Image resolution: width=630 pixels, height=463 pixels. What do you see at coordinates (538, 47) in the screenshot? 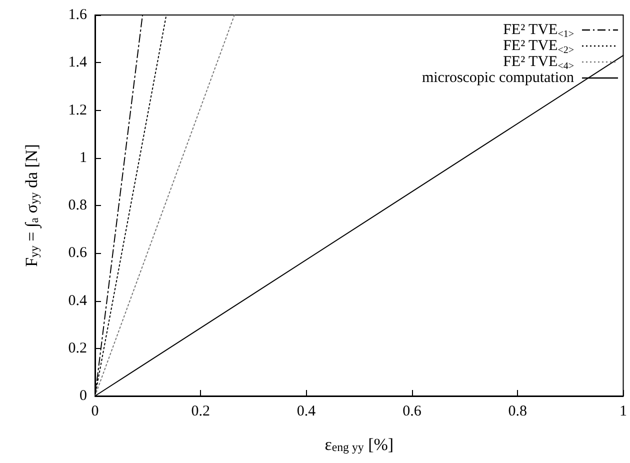
I see `legend-label: FE² TVE$_{<2>}$` at bounding box center [538, 47].